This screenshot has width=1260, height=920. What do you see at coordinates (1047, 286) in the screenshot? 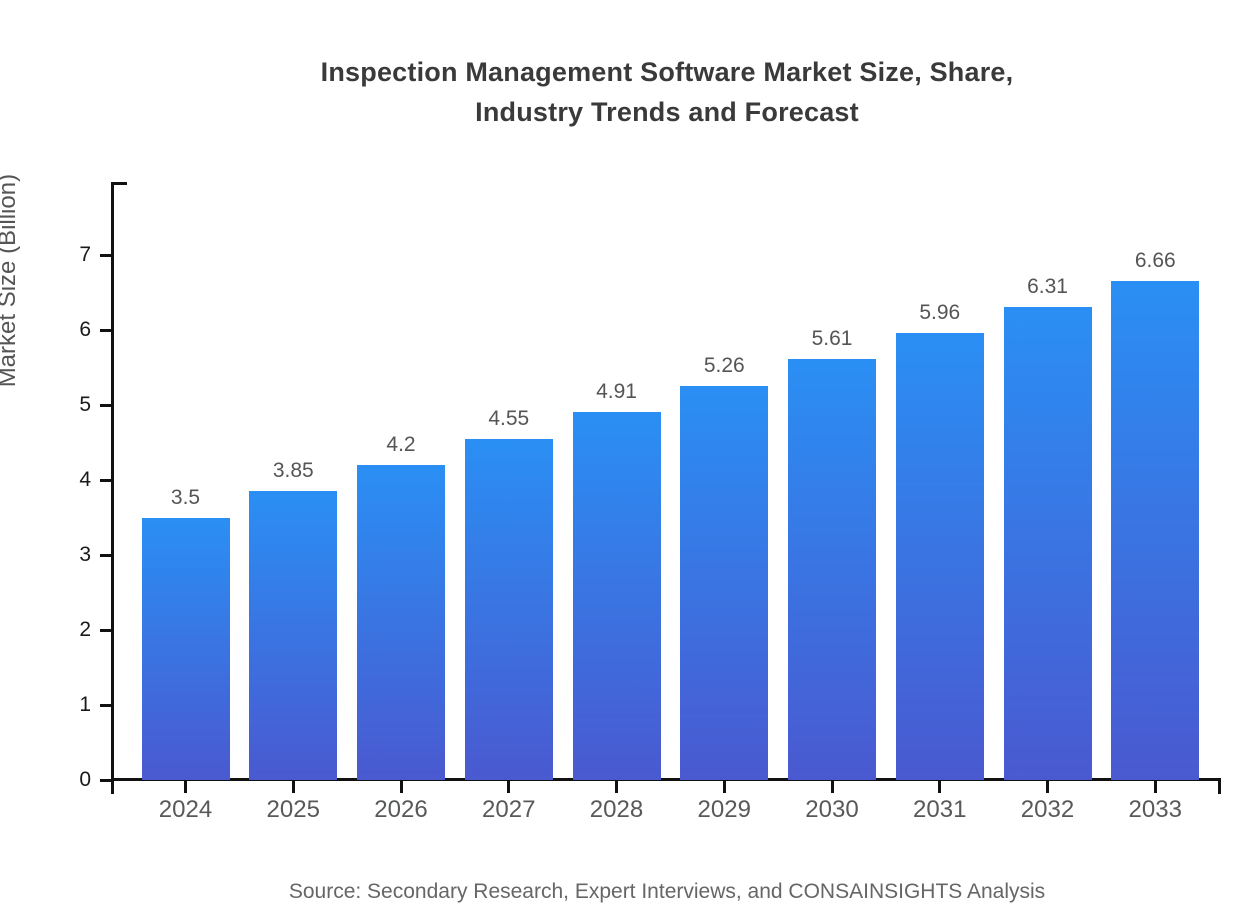
I see `bar-value-label: 6.31` at bounding box center [1047, 286].